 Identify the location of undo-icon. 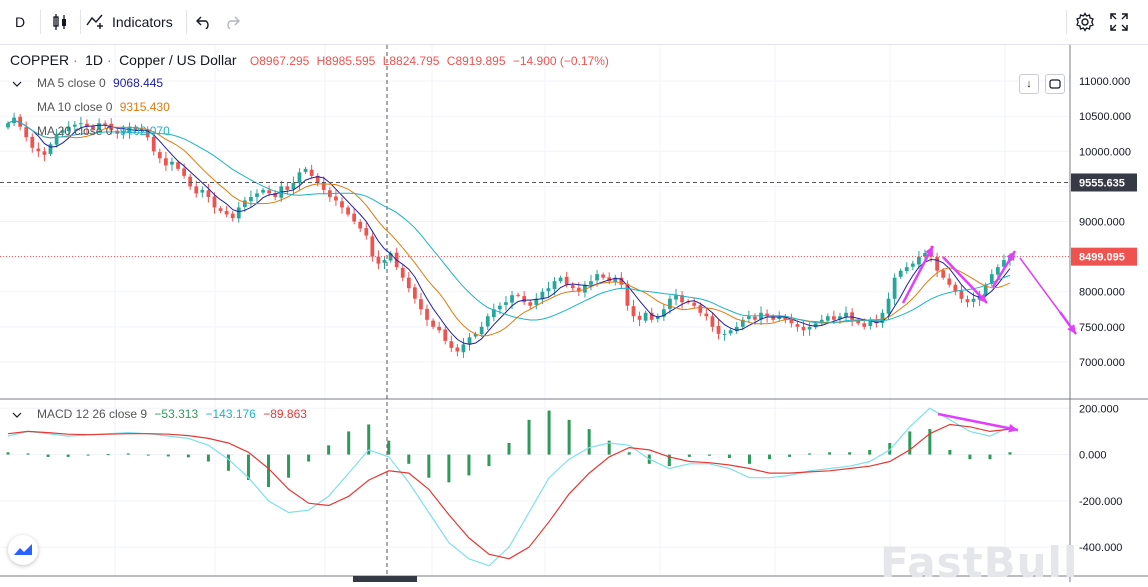
(204, 22).